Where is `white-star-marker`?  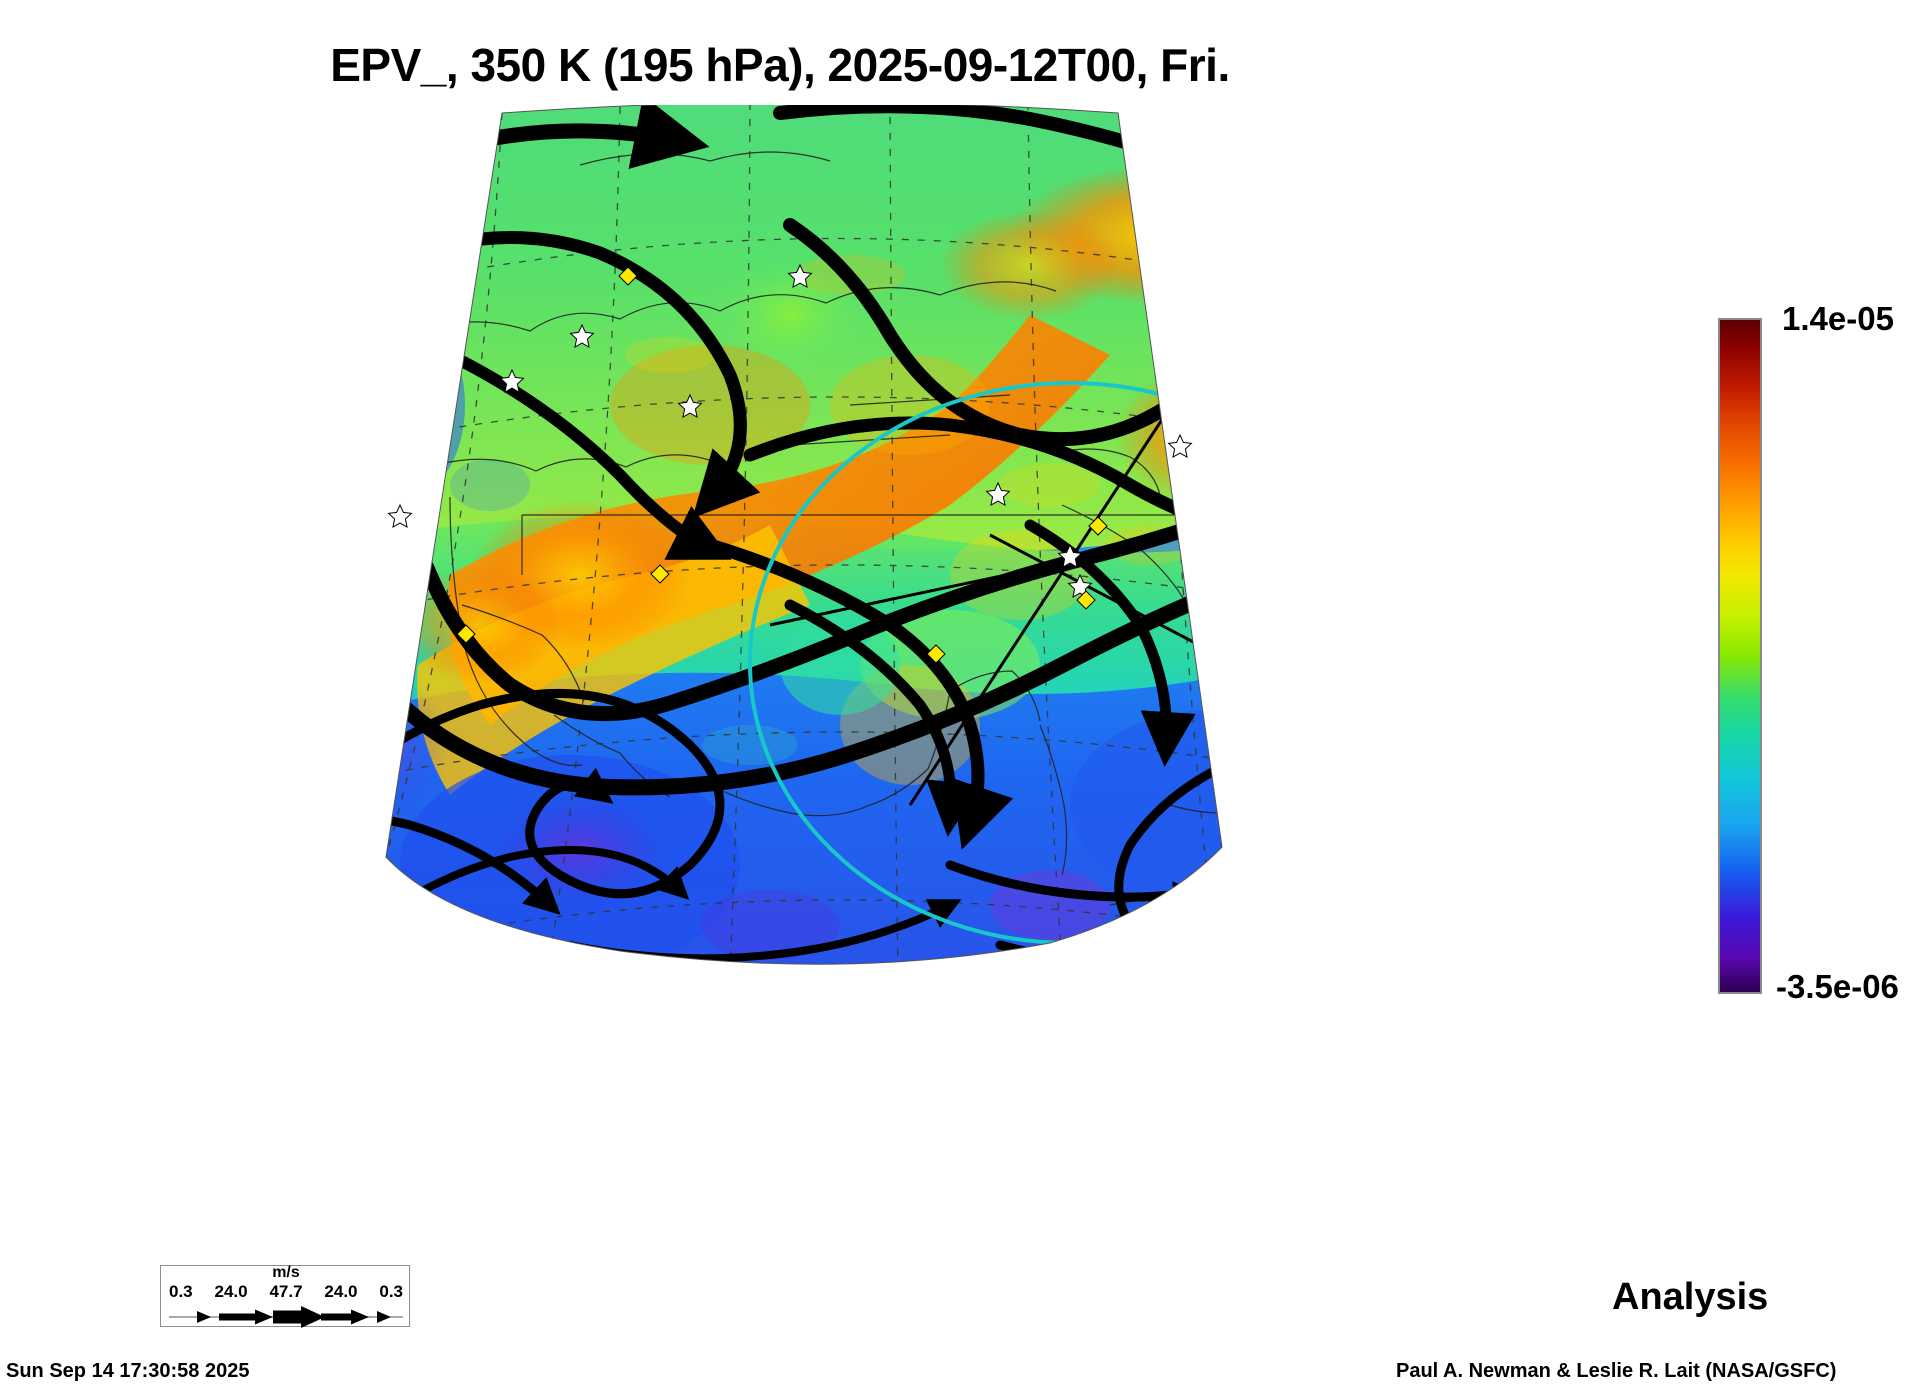 white-star-marker is located at coordinates (790, 430).